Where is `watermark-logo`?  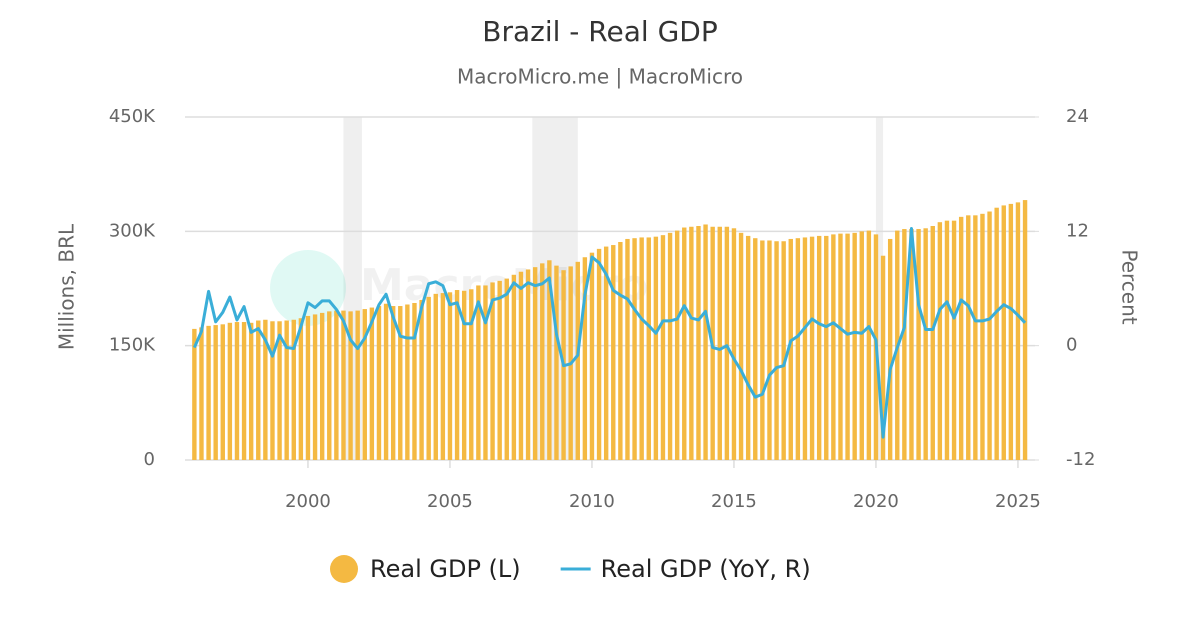
watermark-logo is located at coordinates (308, 288).